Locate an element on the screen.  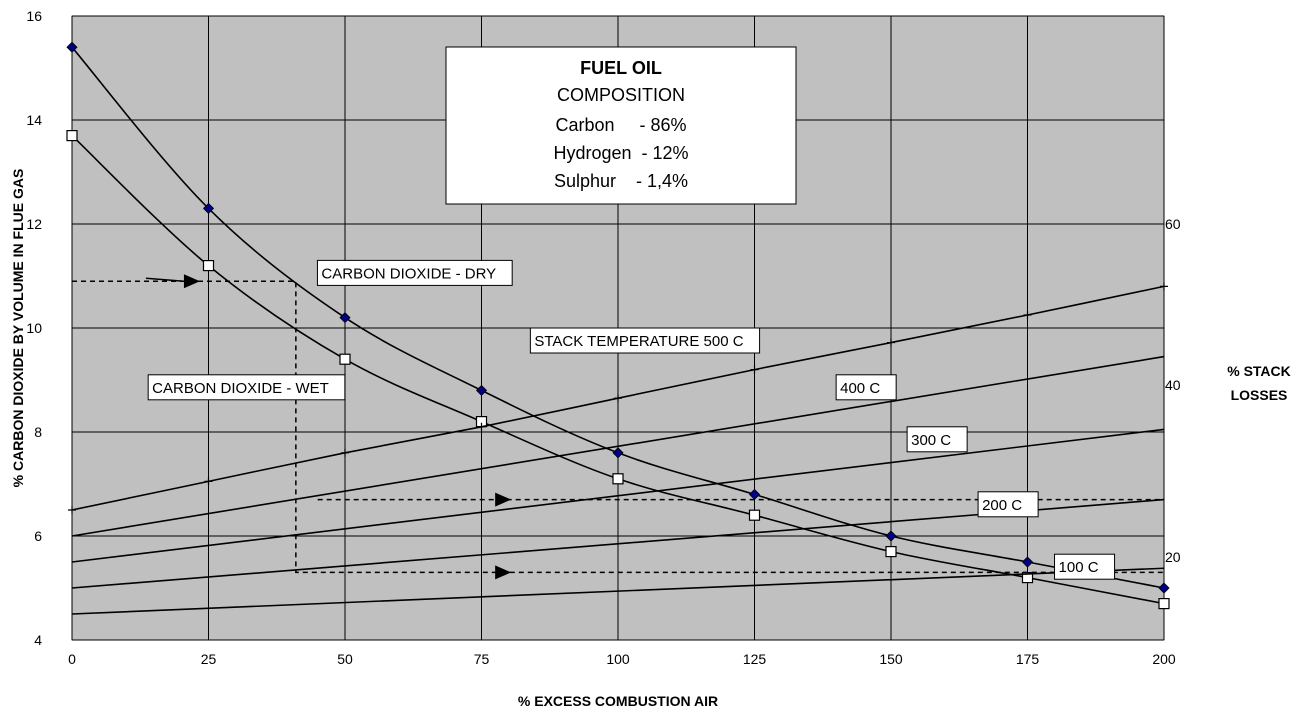
annotation-box-400-c is located at coordinates (866, 387).